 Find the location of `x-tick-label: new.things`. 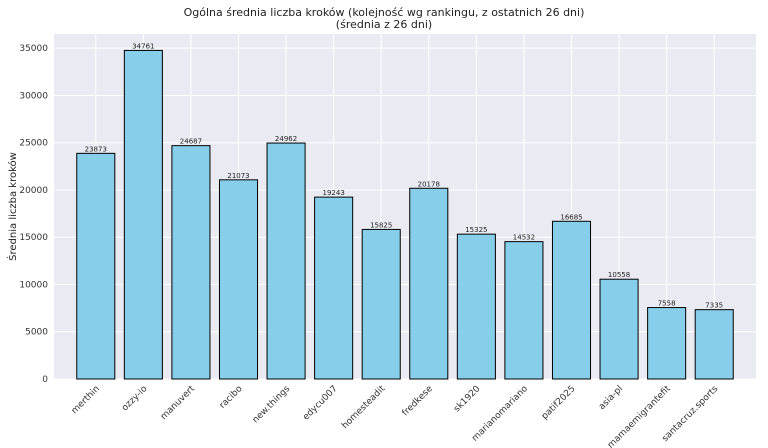

x-tick-label: new.things is located at coordinates (272, 405).